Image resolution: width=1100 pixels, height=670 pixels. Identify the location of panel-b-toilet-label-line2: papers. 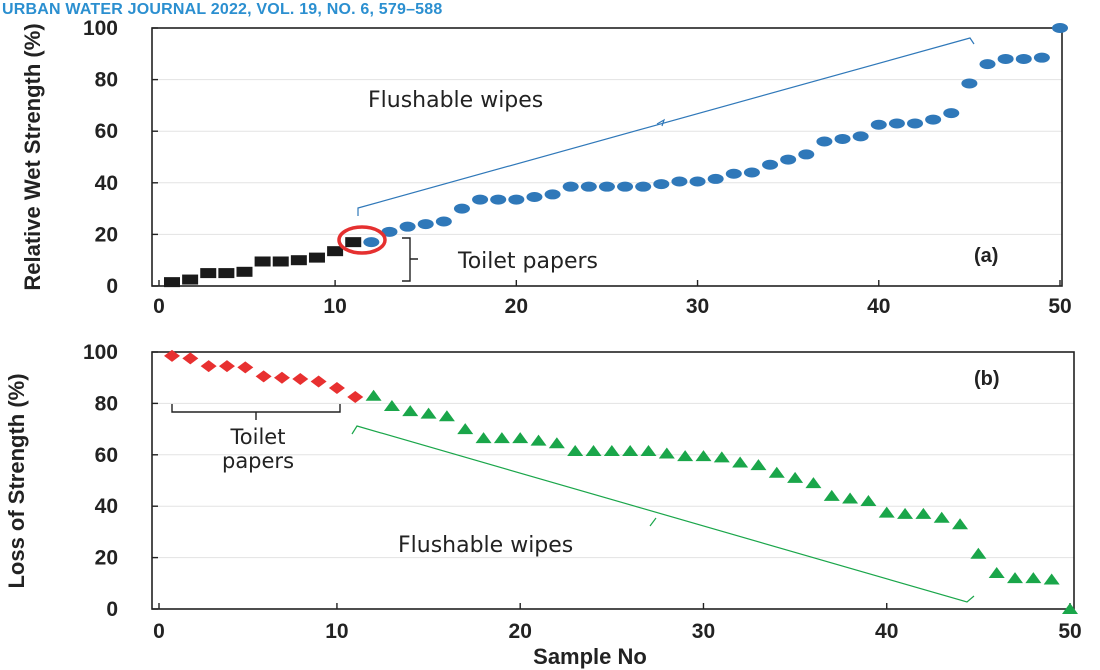
(258, 461).